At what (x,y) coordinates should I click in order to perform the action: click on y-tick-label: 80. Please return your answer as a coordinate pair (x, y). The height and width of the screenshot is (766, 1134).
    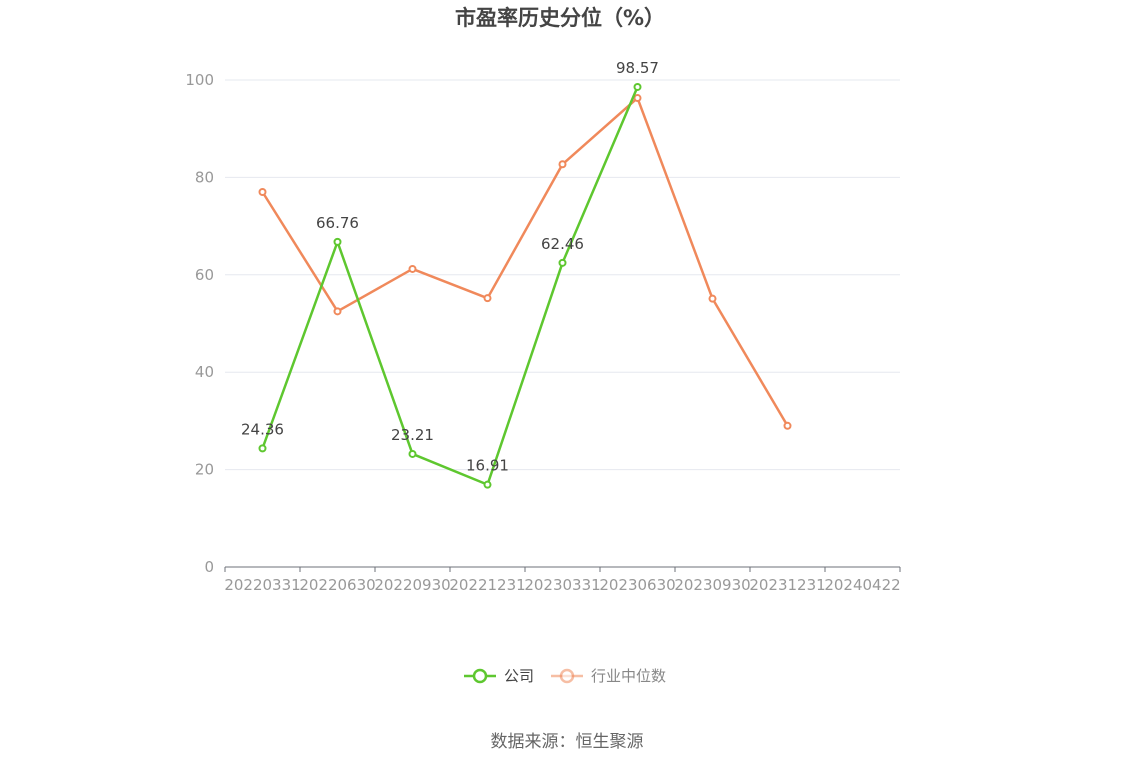
    Looking at the image, I should click on (204, 177).